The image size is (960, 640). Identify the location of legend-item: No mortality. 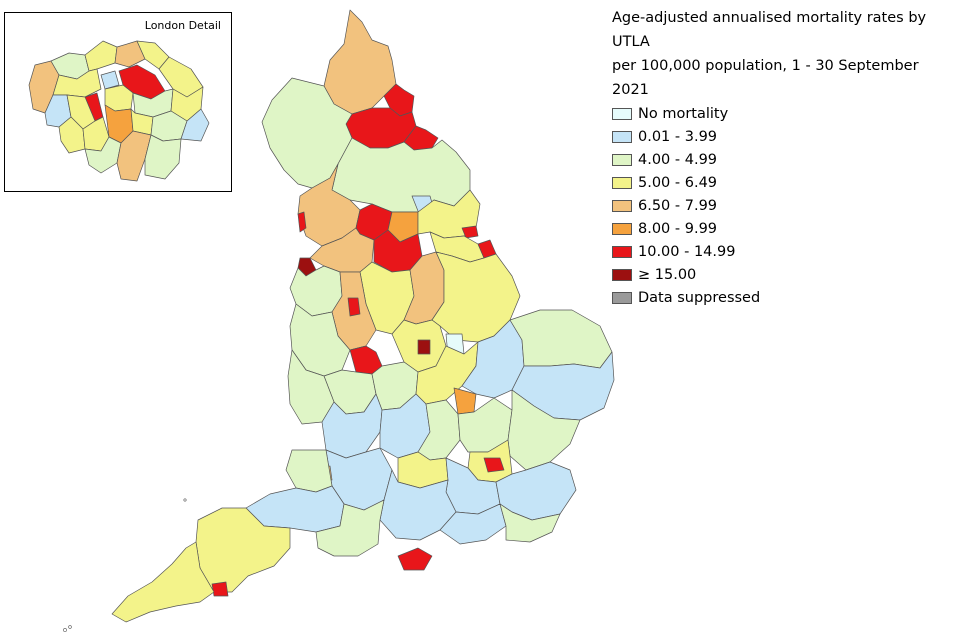
(782, 113).